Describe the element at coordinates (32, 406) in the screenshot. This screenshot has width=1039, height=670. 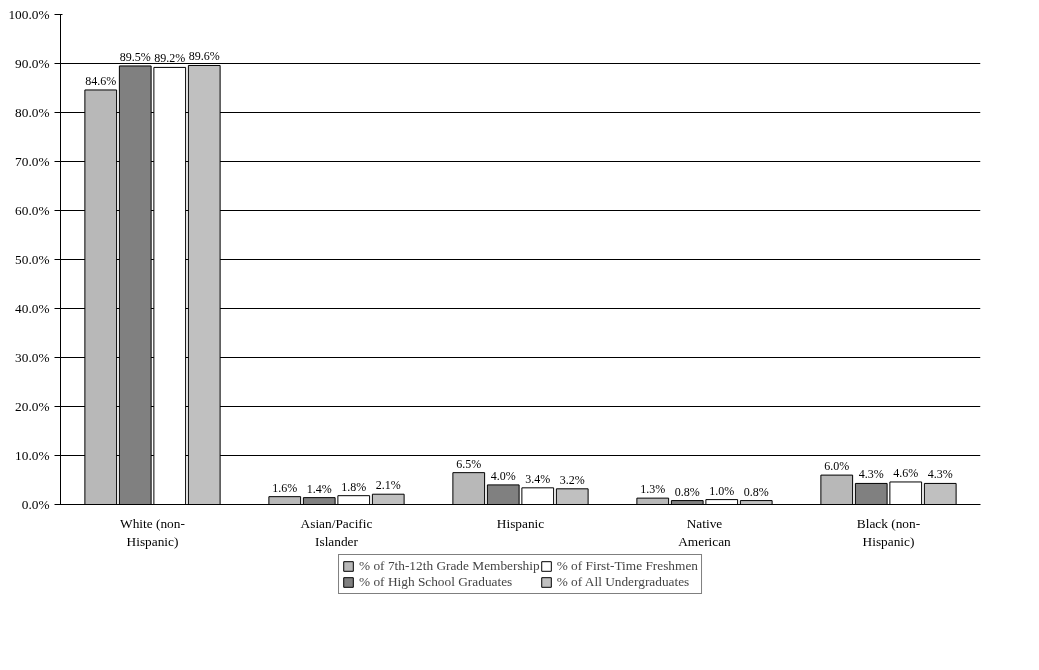
I see `y-tick-label: 20.0%` at that location.